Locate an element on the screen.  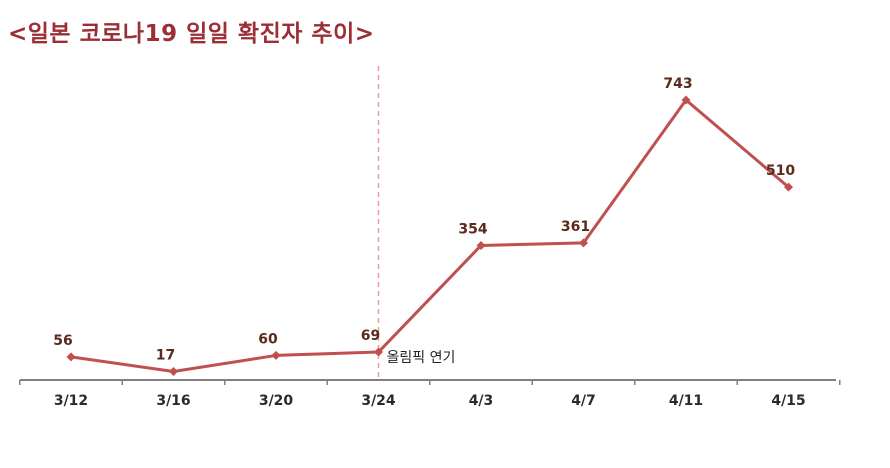
x-tick-label: 4/3 is located at coordinates (481, 401).